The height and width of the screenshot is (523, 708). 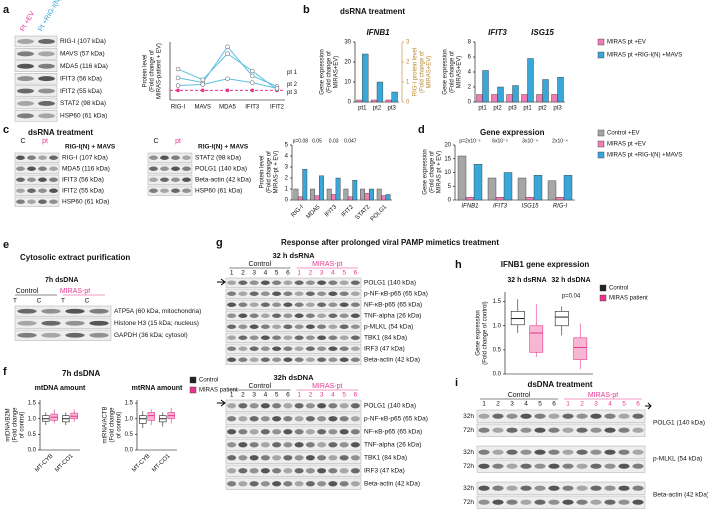 I want to click on tick-label: 6, so click(x=470, y=58).